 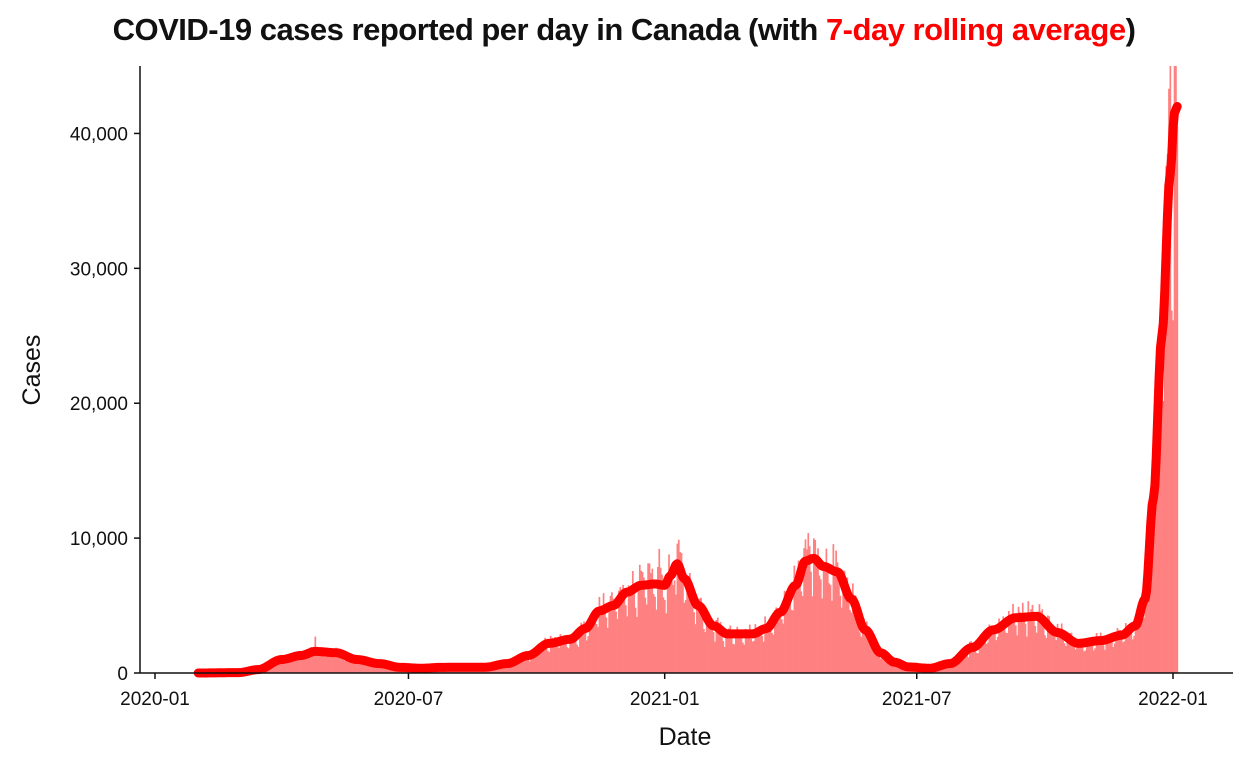 What do you see at coordinates (99, 269) in the screenshot?
I see `y-tick-label: 30,000` at bounding box center [99, 269].